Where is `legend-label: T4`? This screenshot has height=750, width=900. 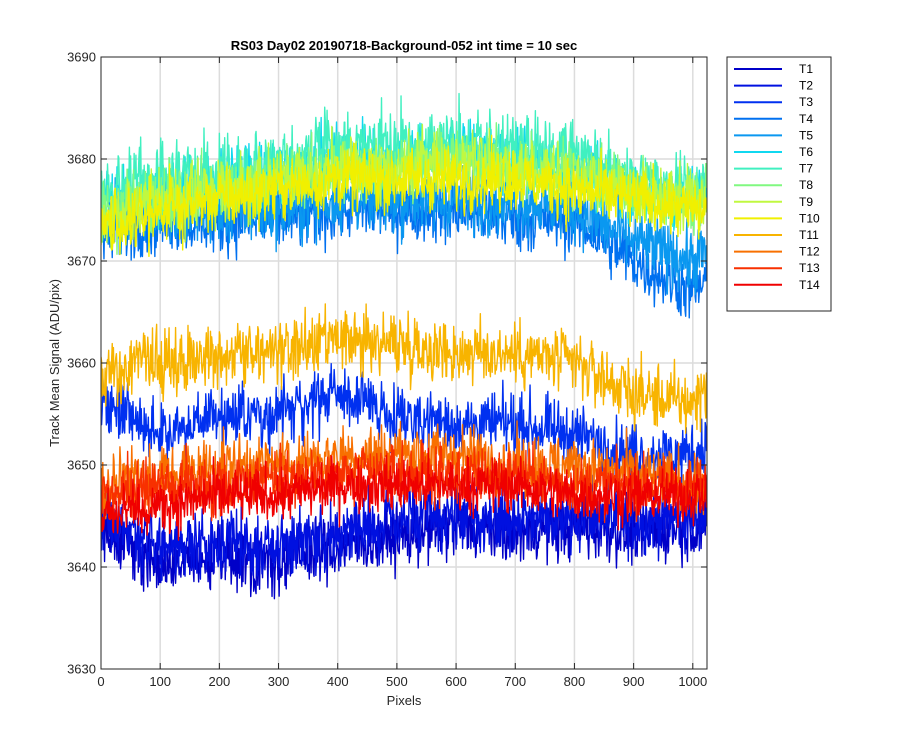
legend-label: T4 is located at coordinates (806, 119).